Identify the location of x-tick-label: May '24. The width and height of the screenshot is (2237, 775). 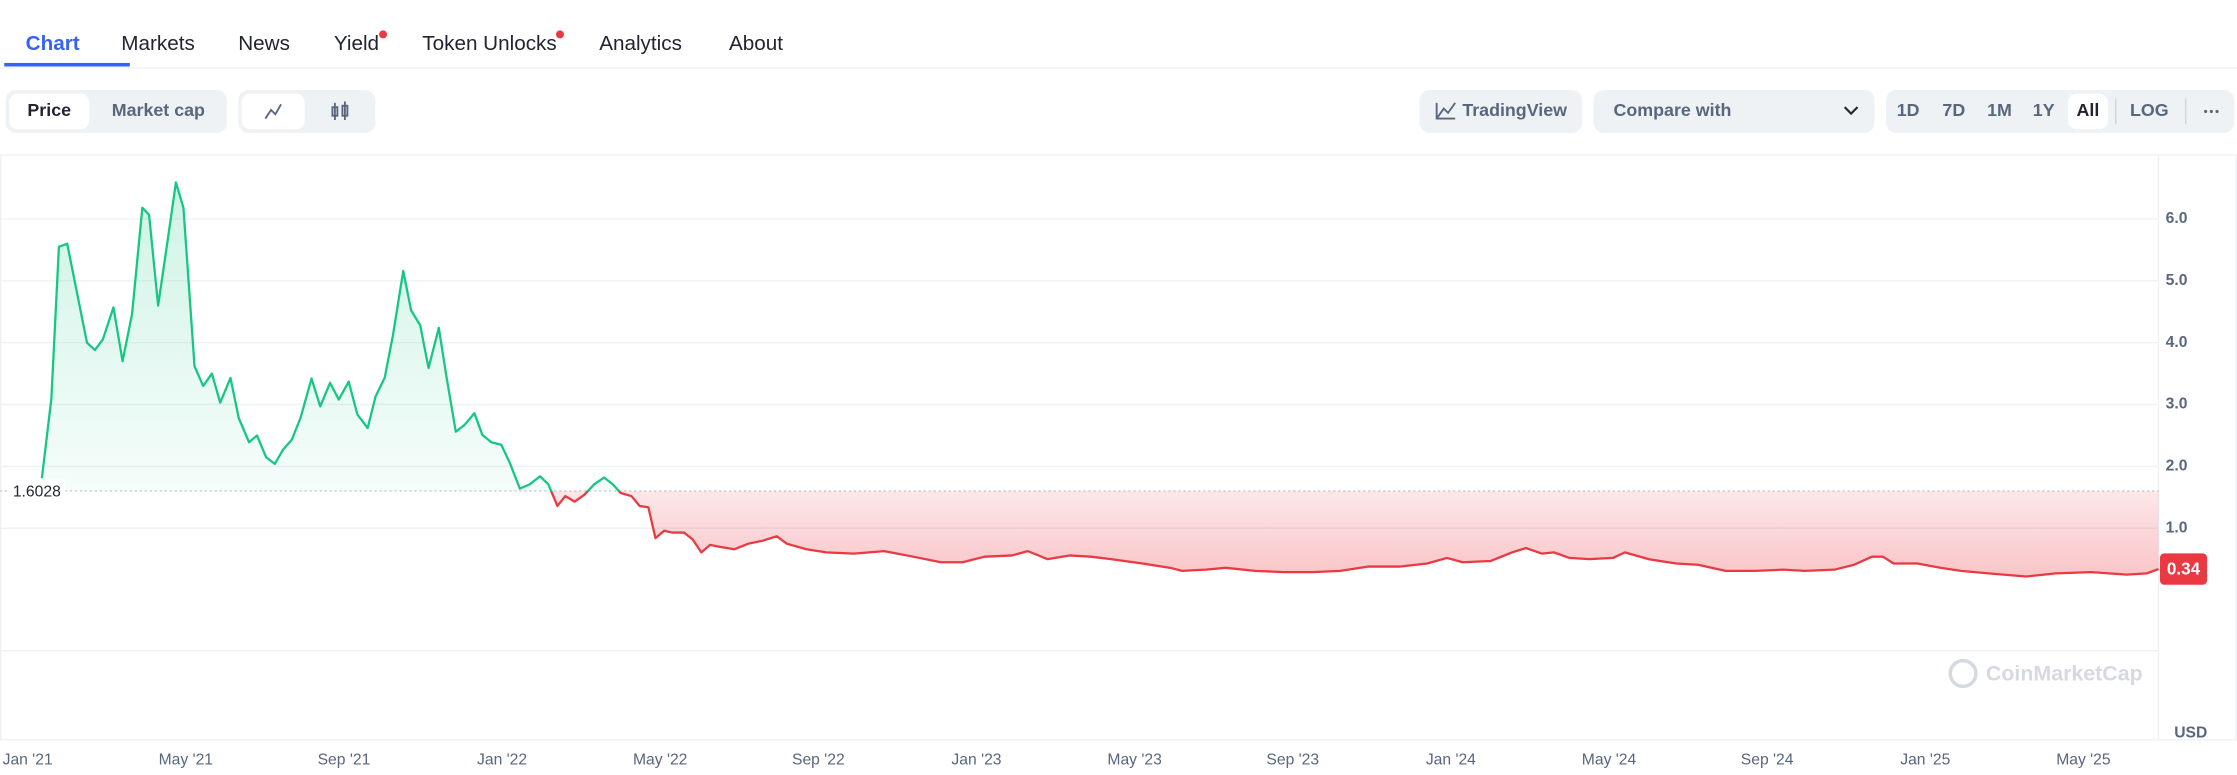
(1609, 760).